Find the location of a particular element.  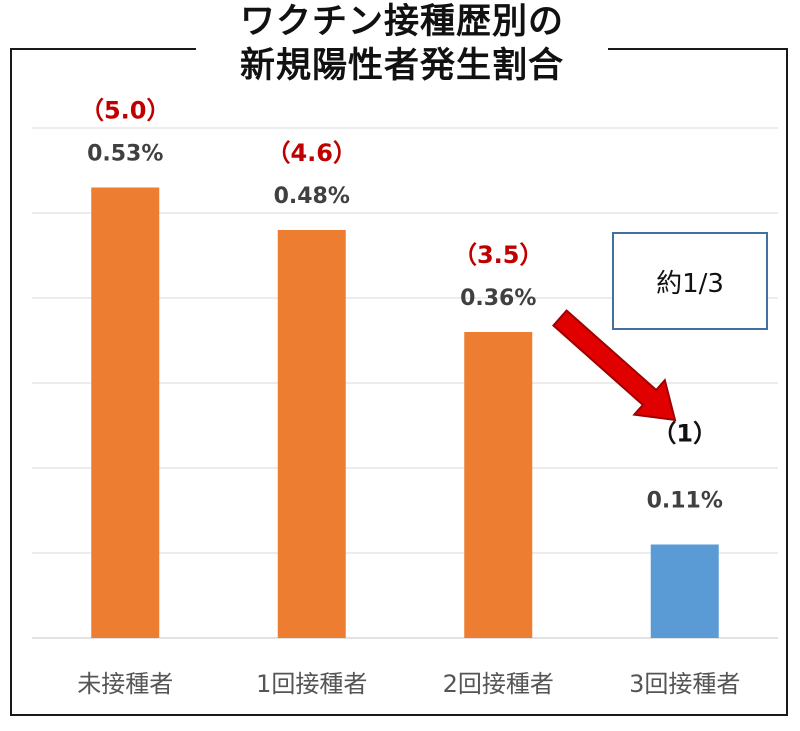

chart-title-line-2: 新規陽性者発生割合 is located at coordinates (401, 66).